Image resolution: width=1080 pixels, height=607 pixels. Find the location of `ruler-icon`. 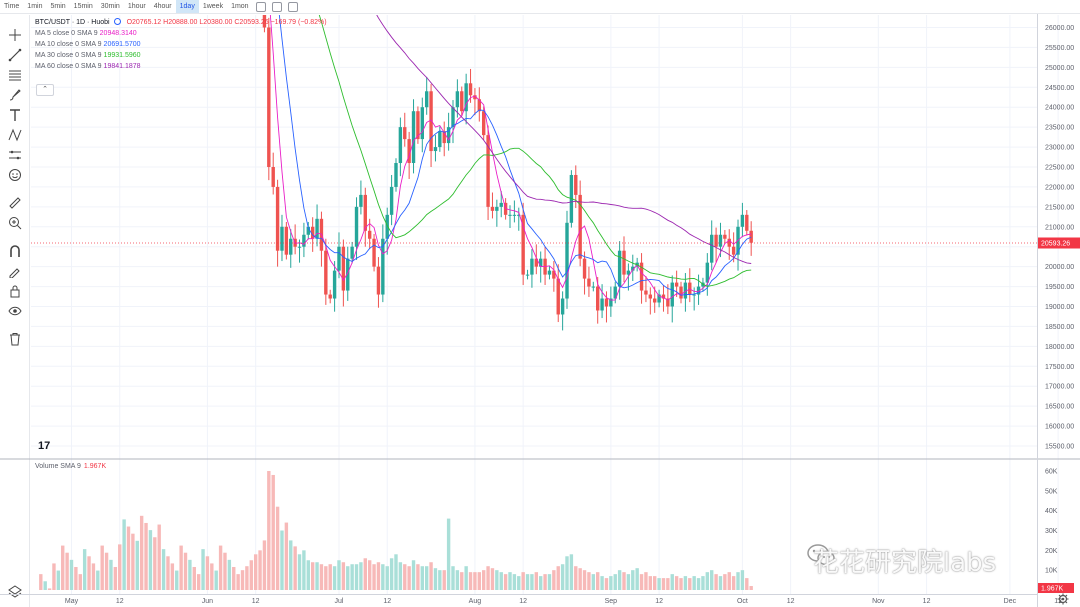

ruler-icon is located at coordinates (15, 203).